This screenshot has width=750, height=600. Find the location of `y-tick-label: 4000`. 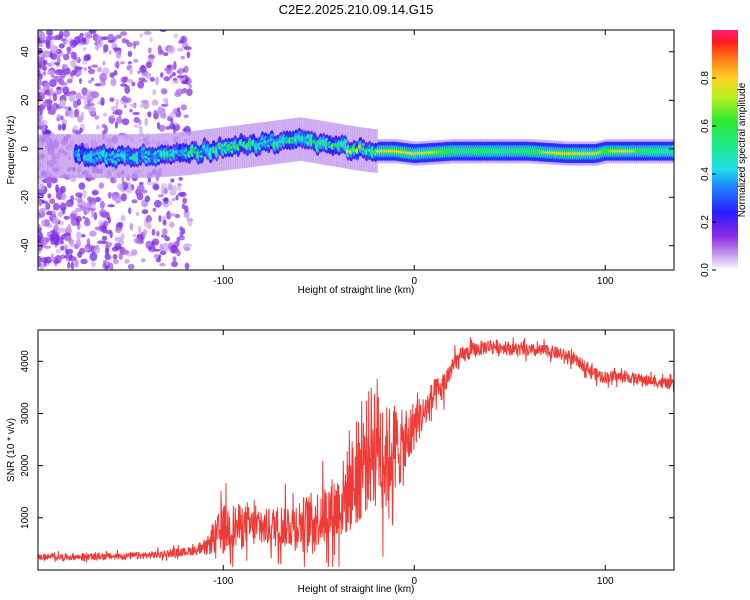

y-tick-label: 4000 is located at coordinates (25, 361).